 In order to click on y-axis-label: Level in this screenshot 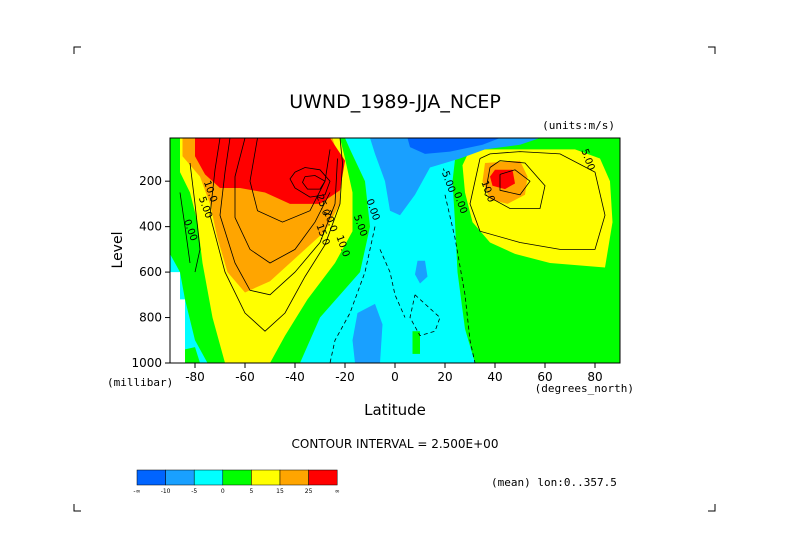, I will do `click(118, 250)`.